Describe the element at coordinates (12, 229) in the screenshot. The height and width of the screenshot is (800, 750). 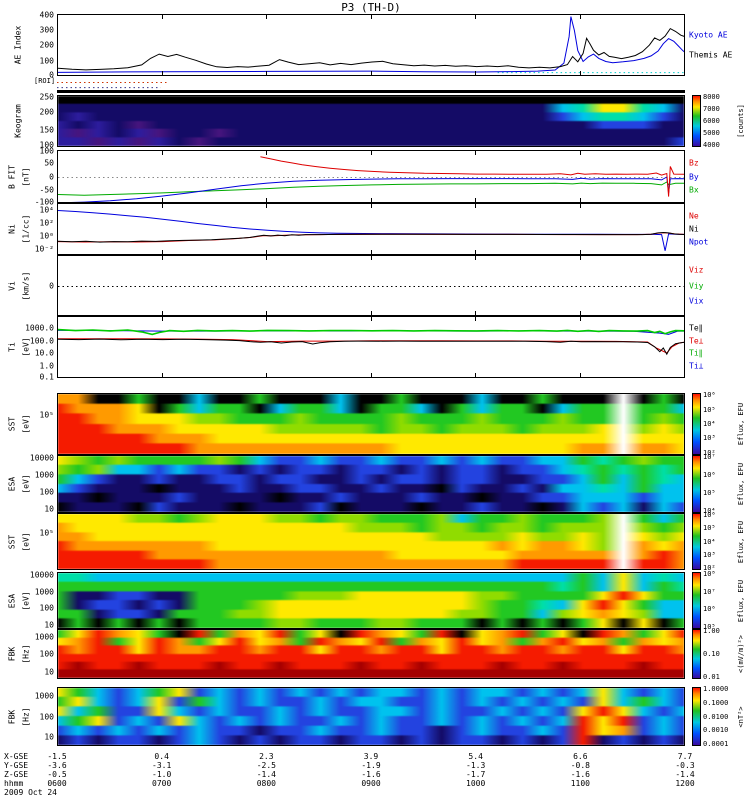
I see `ni-ylabel: Ni` at that location.